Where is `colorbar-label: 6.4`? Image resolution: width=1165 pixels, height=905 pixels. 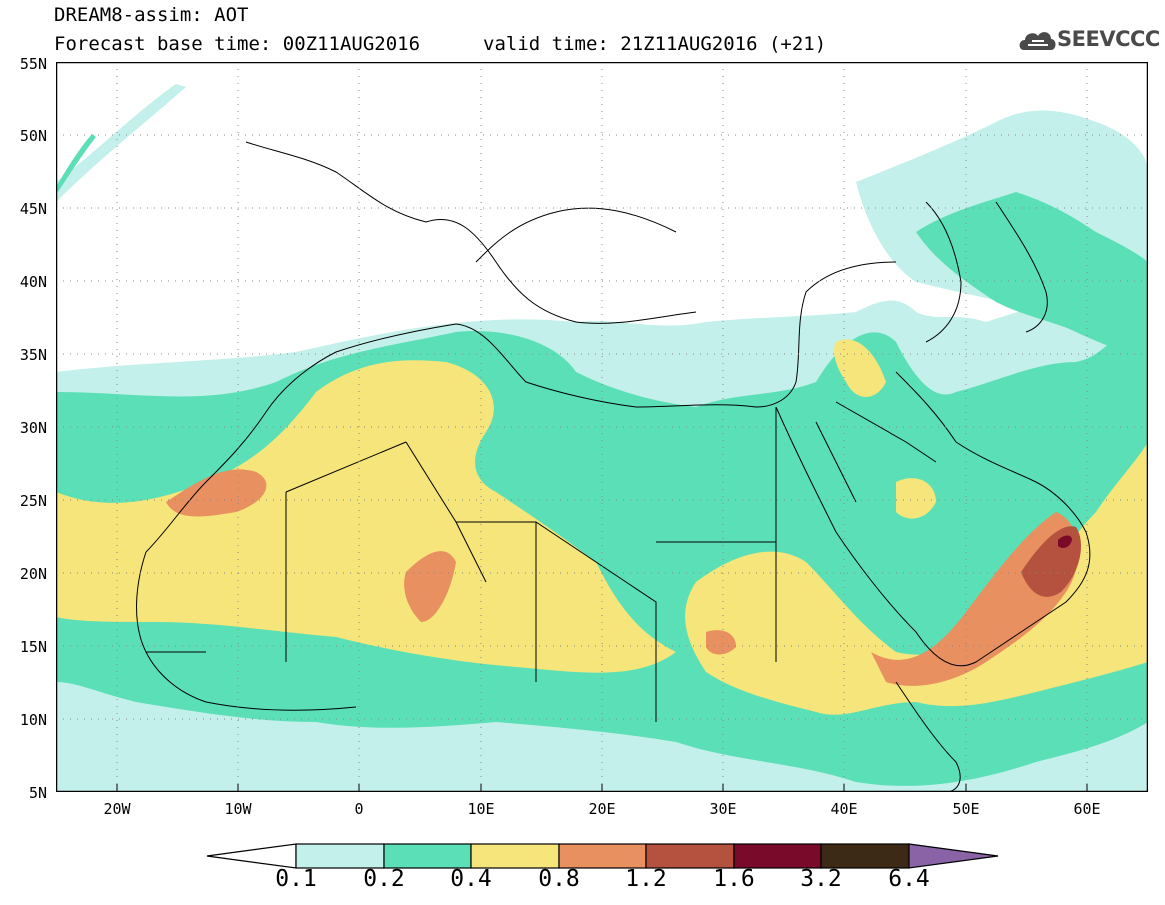 colorbar-label: 6.4 is located at coordinates (909, 879).